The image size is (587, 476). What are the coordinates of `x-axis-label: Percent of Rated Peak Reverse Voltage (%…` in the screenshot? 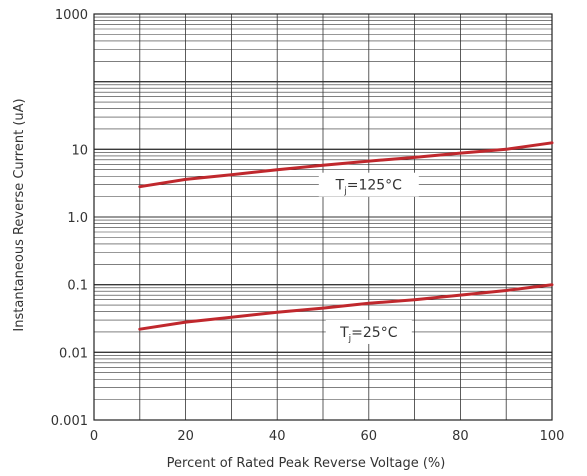 It's located at (306, 463).